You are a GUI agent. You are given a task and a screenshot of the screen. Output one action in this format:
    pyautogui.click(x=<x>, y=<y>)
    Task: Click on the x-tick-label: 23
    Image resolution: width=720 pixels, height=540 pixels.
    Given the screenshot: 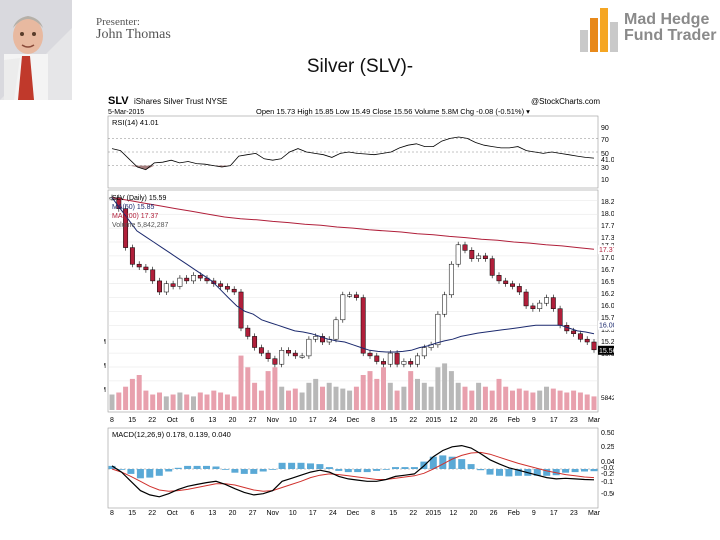 What is the action you would take?
    pyautogui.click(x=574, y=513)
    